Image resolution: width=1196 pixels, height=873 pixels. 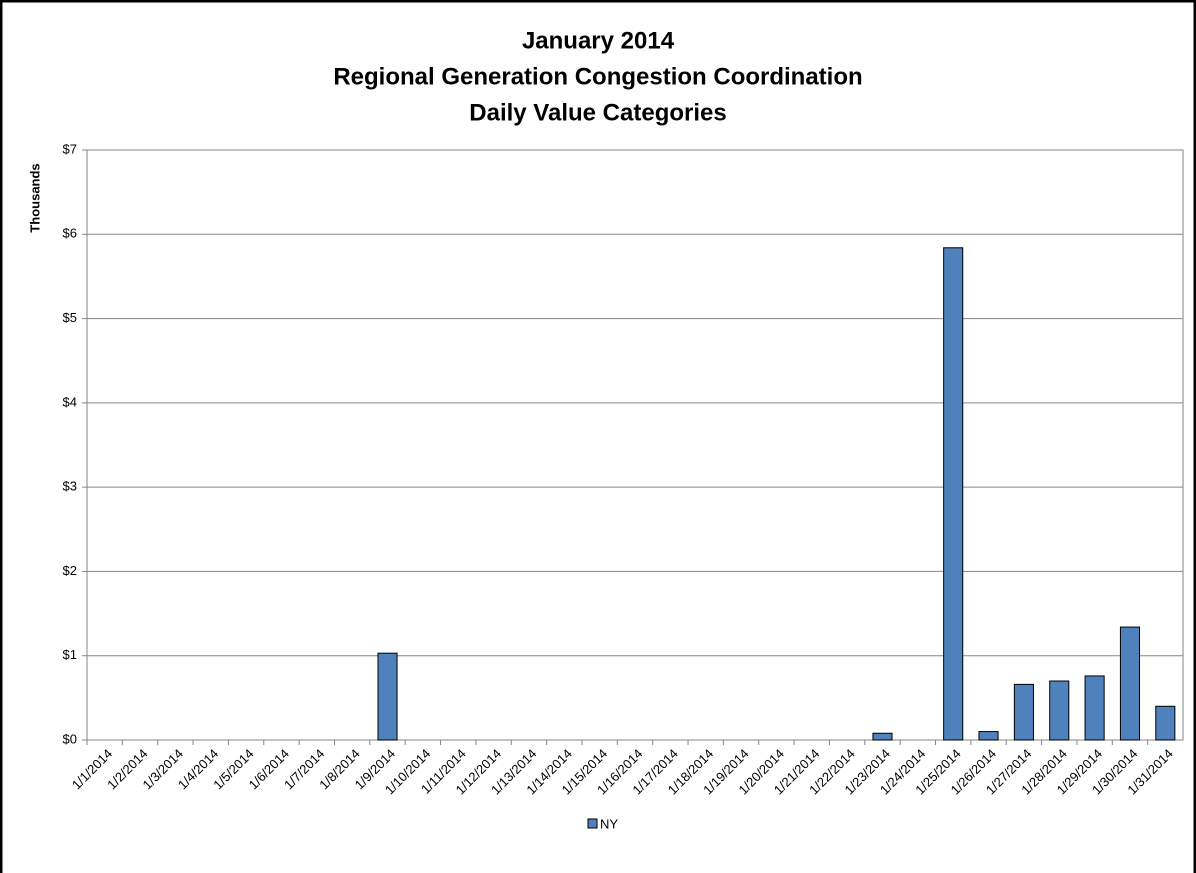 What do you see at coordinates (70, 401) in the screenshot?
I see `y-tick-label: $4` at bounding box center [70, 401].